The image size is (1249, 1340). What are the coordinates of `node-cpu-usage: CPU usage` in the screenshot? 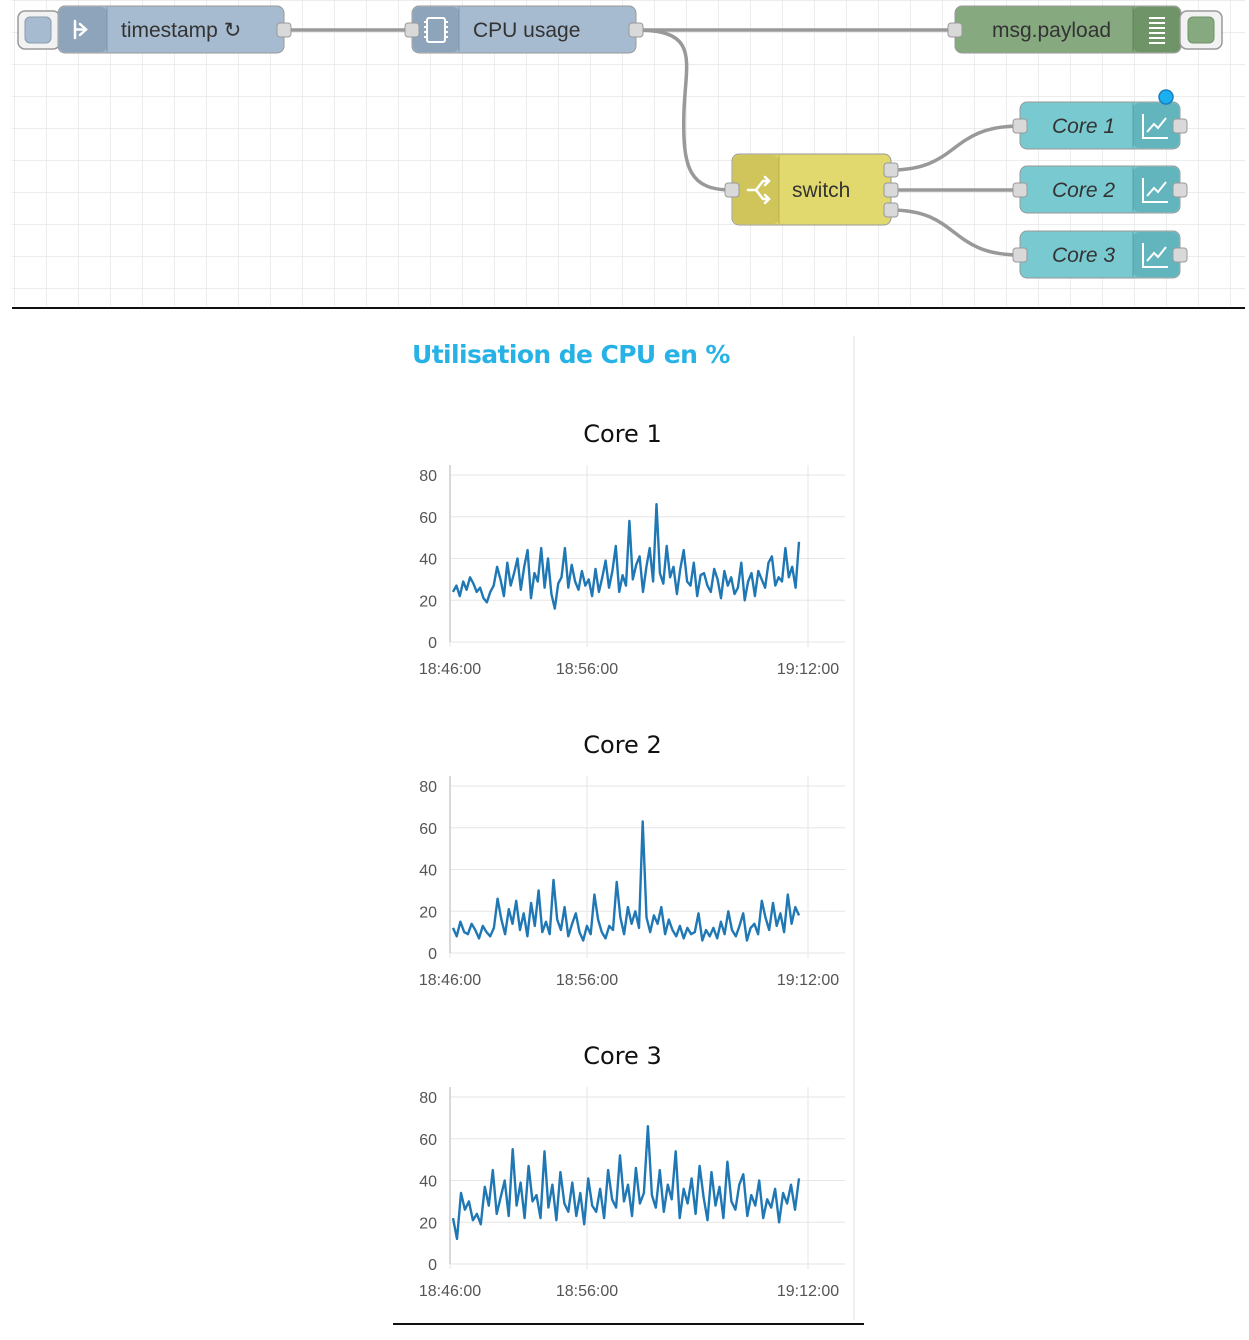 It's located at (524, 29).